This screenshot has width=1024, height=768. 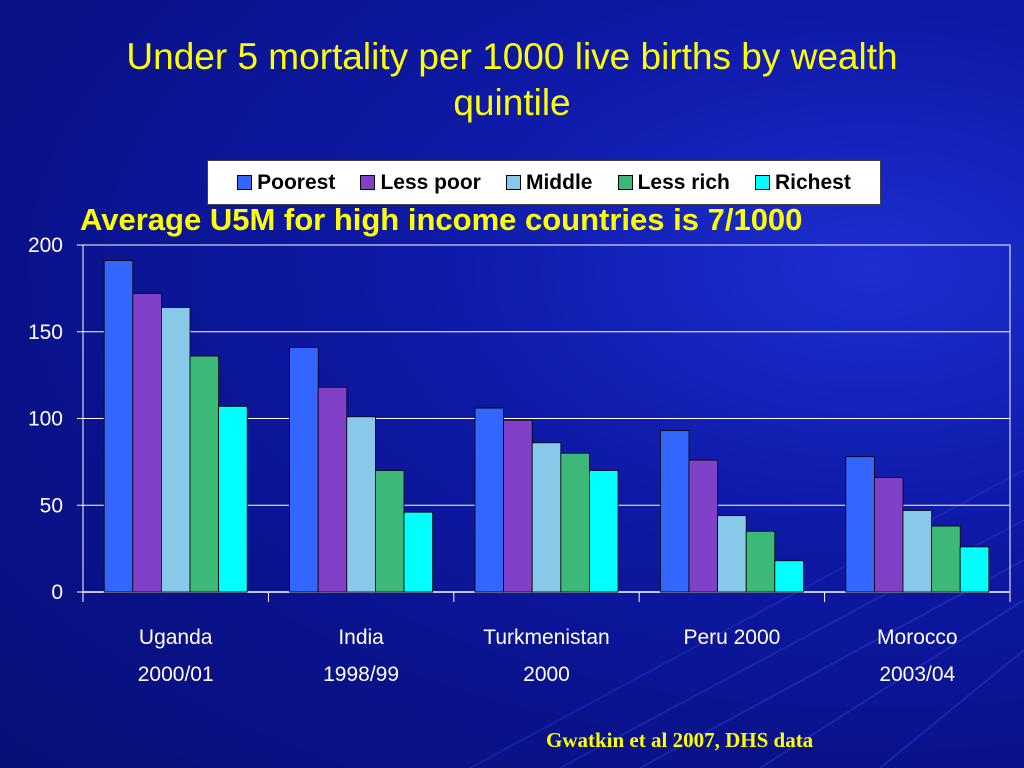 What do you see at coordinates (680, 740) in the screenshot?
I see `source-citation: Gwatkin et al 2007, DHS data` at bounding box center [680, 740].